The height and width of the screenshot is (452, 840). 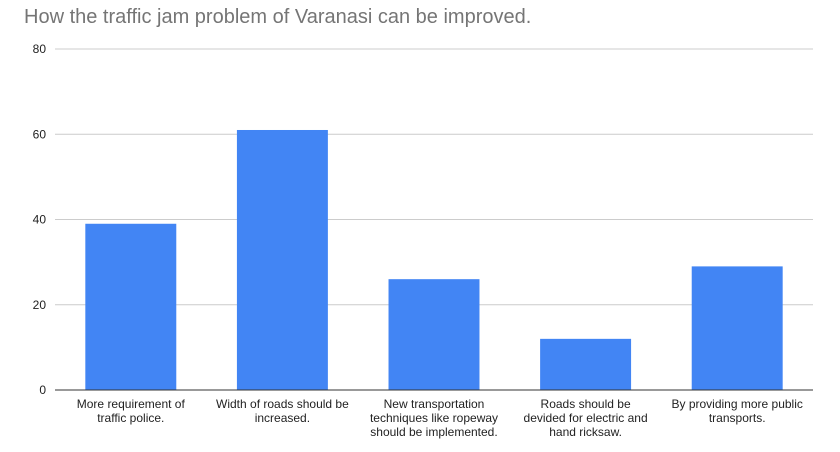 I want to click on x-category-label-line: should be implemented., so click(x=433, y=432).